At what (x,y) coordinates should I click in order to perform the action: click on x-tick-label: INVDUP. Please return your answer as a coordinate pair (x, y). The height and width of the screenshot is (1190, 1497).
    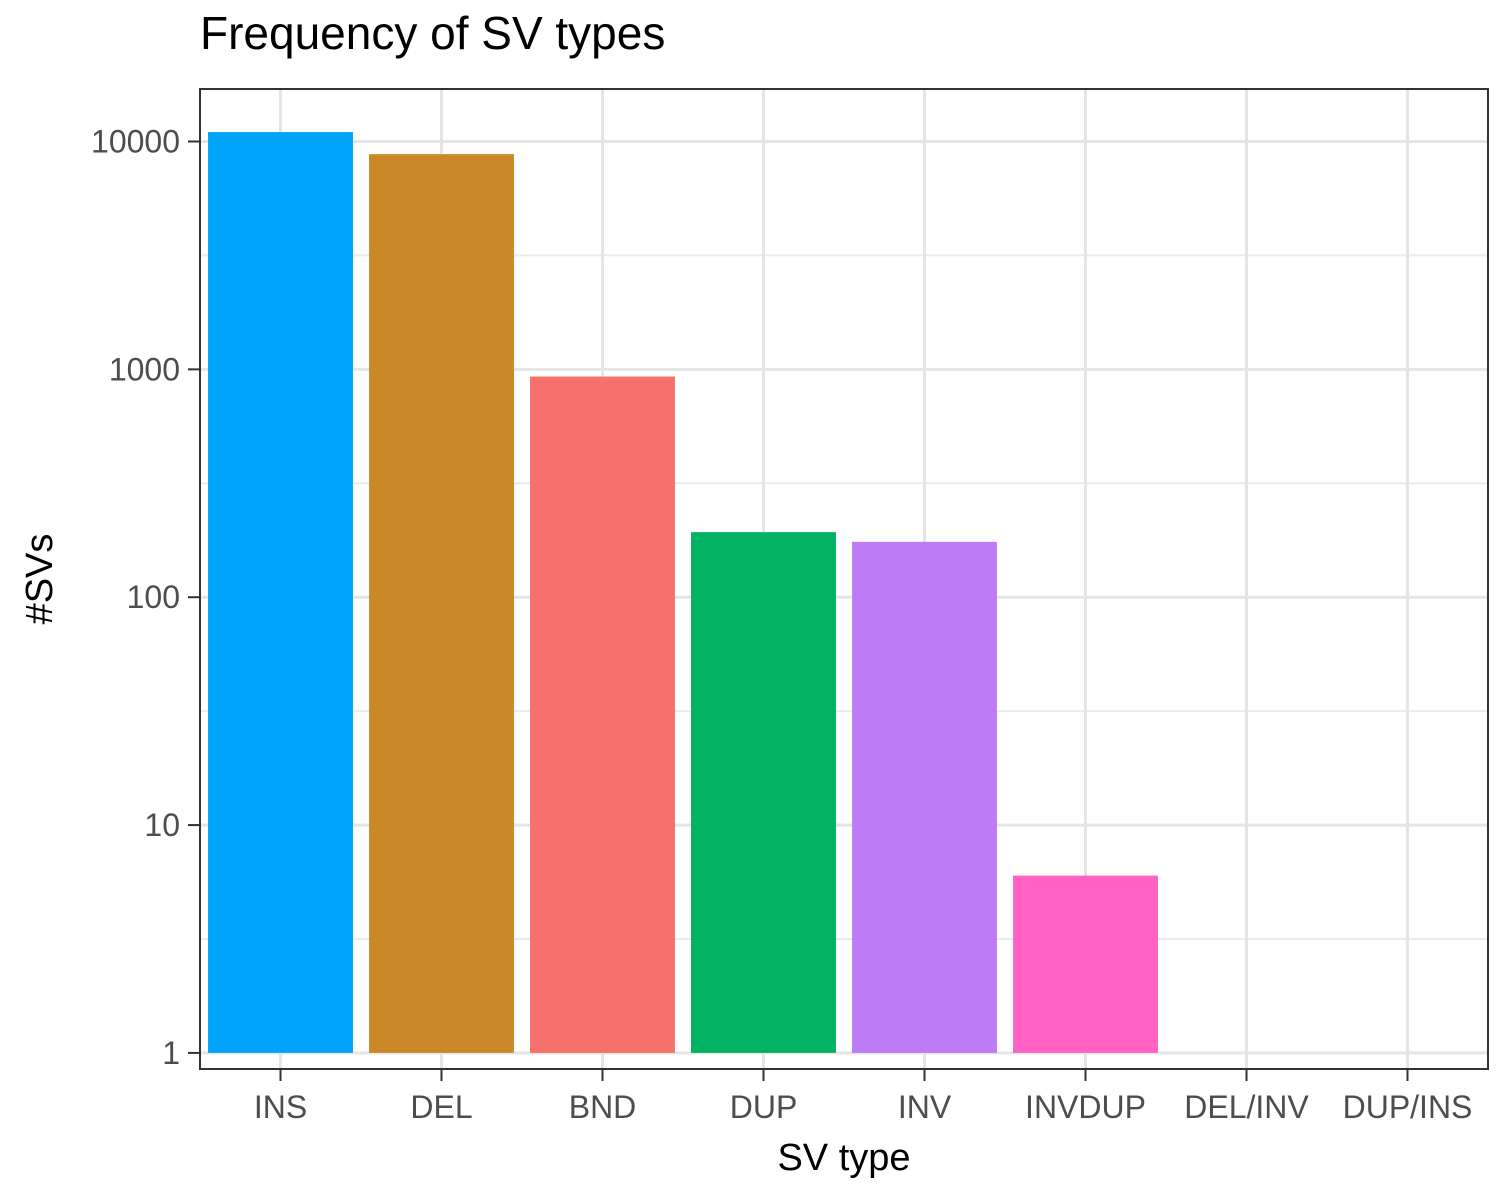
    Looking at the image, I should click on (1085, 1107).